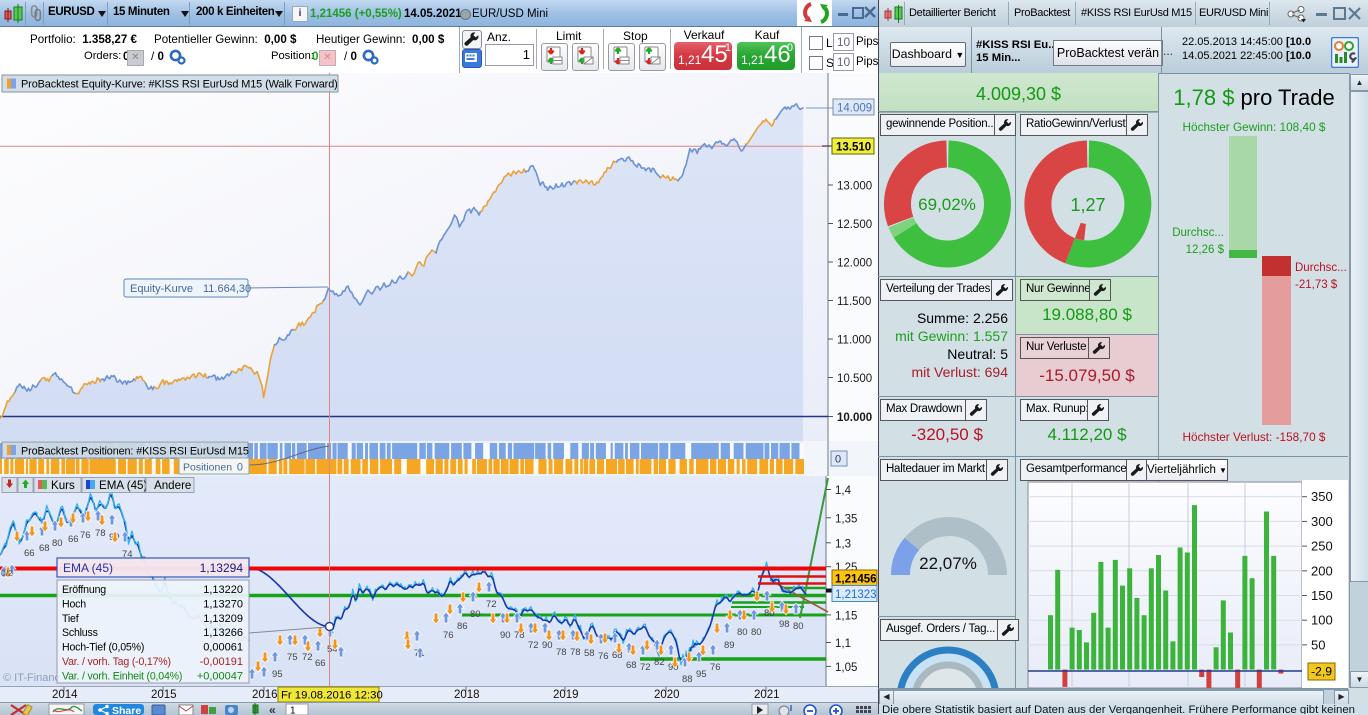  I want to click on svg-text: 200, so click(1322, 570).